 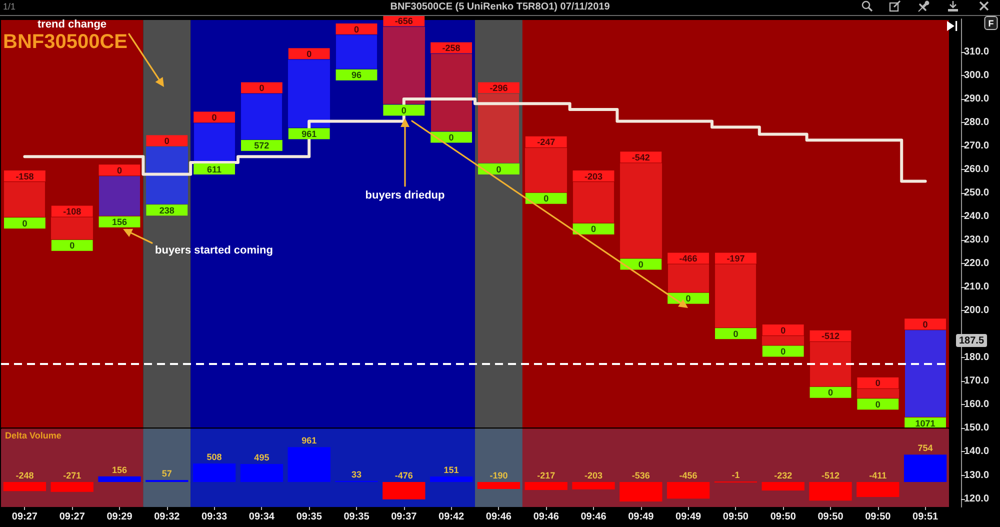 I want to click on text: 1/1, so click(x=9, y=7).